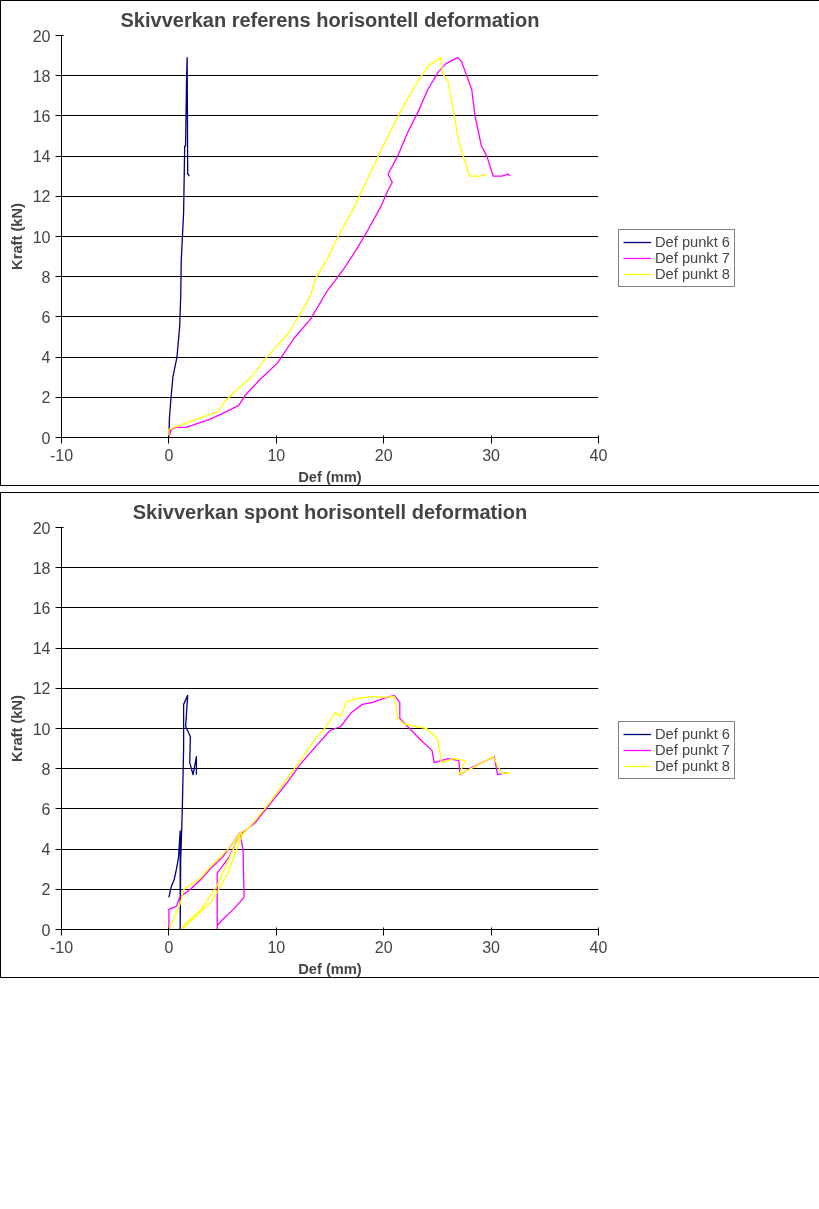  I want to click on chart-title: Skivverkan spont horisontell deformation, so click(330, 511).